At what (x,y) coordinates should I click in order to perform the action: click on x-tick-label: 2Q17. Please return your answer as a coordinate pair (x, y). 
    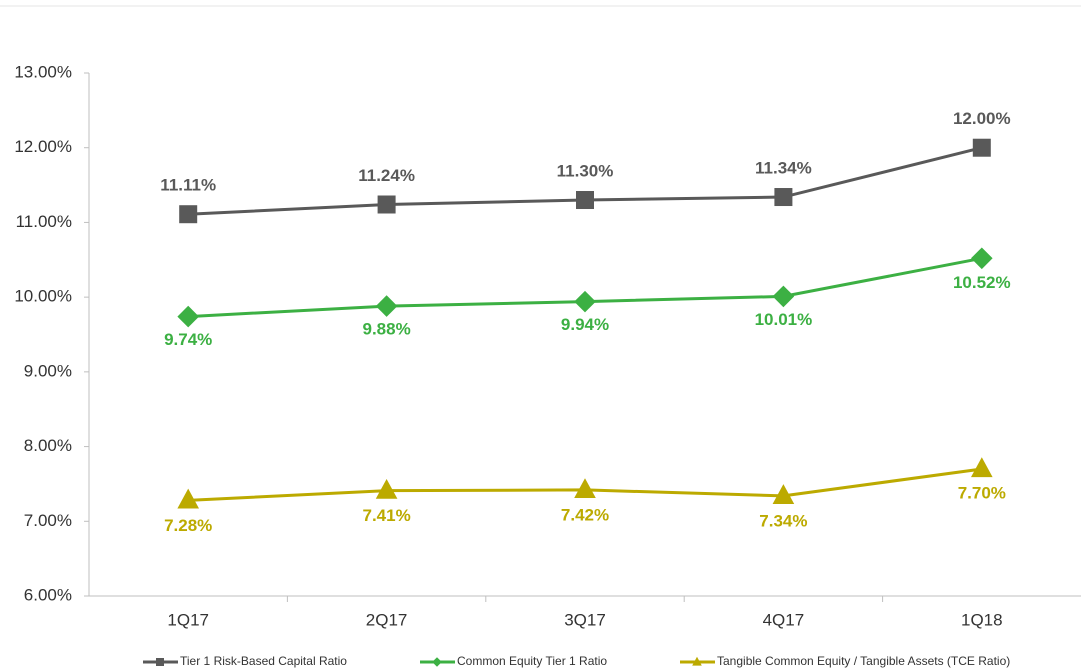
    Looking at the image, I should click on (387, 619).